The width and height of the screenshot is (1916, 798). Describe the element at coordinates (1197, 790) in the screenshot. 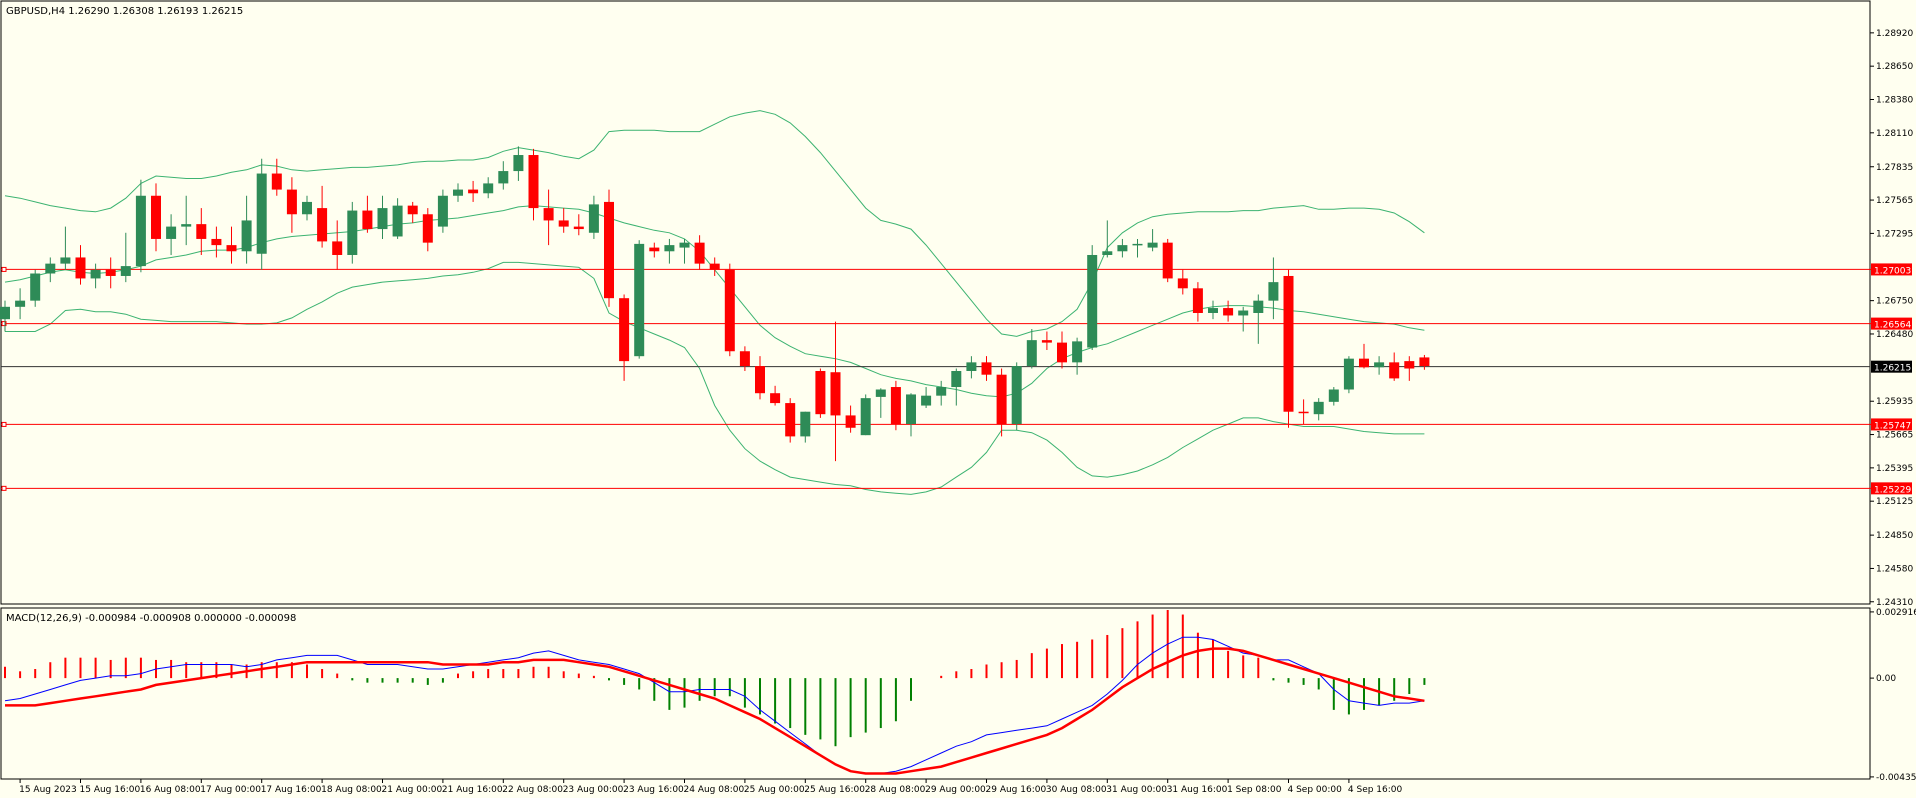

I see `time-tick-label: 31 Aug 16:00` at that location.